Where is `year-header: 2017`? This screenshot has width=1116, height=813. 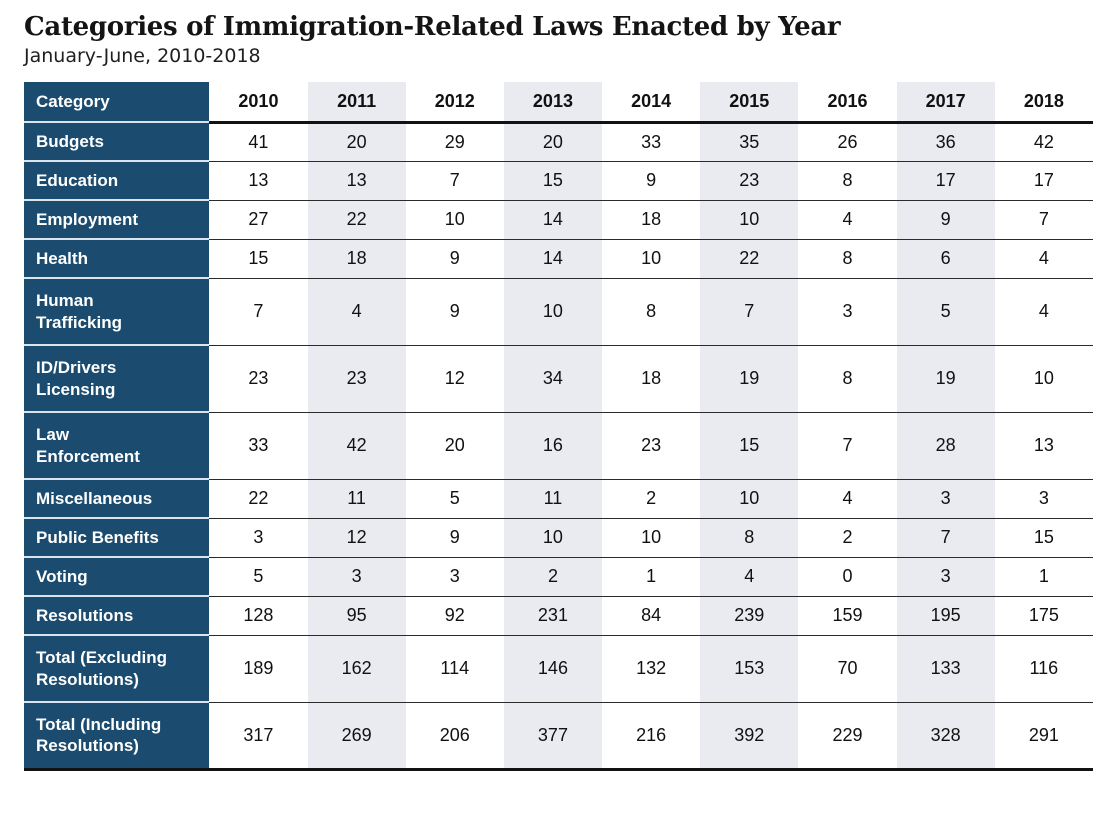 year-header: 2017 is located at coordinates (945, 103).